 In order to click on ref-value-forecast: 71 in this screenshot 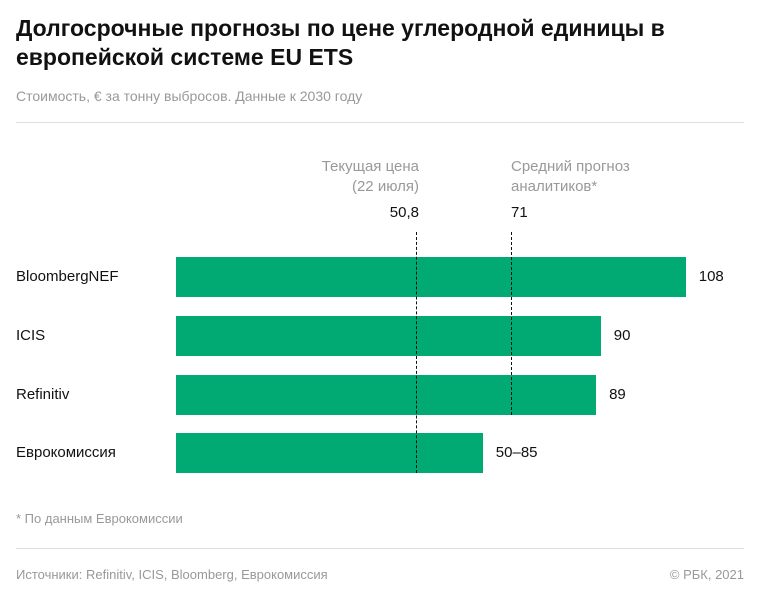, I will do `click(519, 212)`.